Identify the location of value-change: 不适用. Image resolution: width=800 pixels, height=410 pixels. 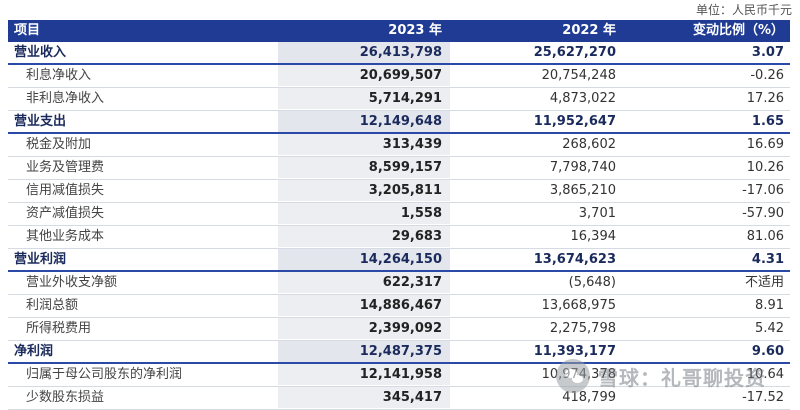
(764, 282).